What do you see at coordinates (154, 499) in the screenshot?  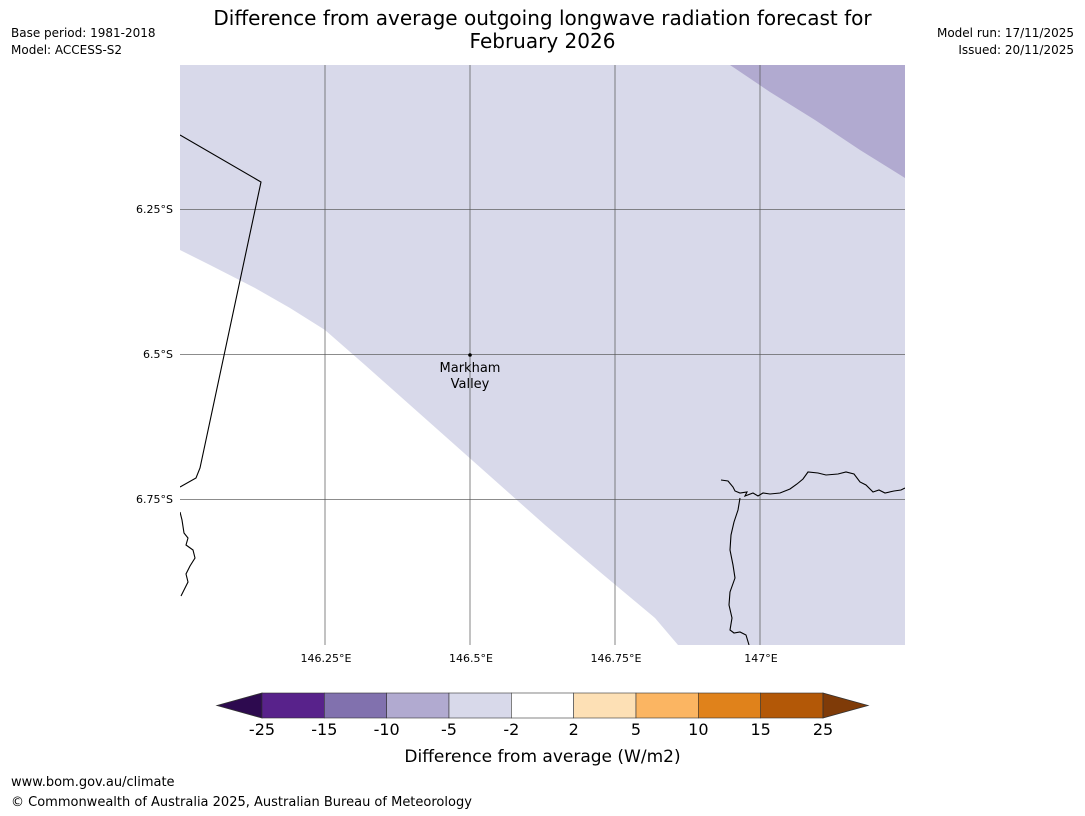 I see `latitude-label: 6.75°S` at bounding box center [154, 499].